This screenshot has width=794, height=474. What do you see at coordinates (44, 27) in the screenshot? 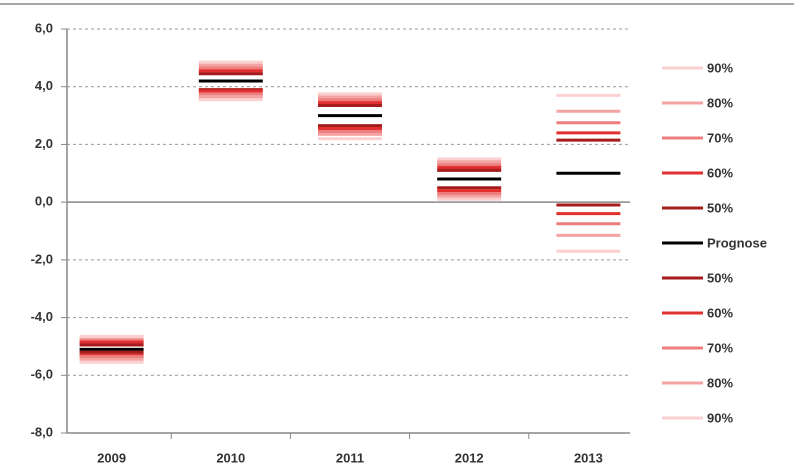
I see `y-tick-label: 6,0` at bounding box center [44, 27].